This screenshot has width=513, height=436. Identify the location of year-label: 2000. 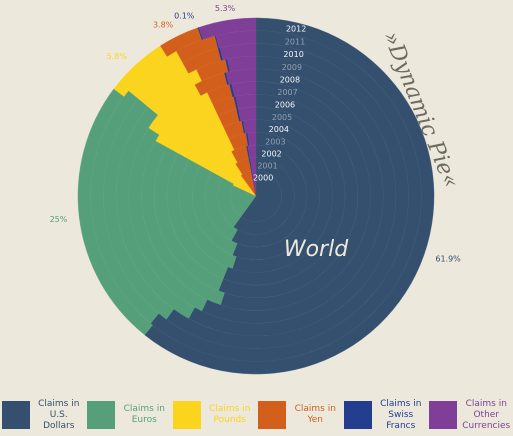
(263, 178).